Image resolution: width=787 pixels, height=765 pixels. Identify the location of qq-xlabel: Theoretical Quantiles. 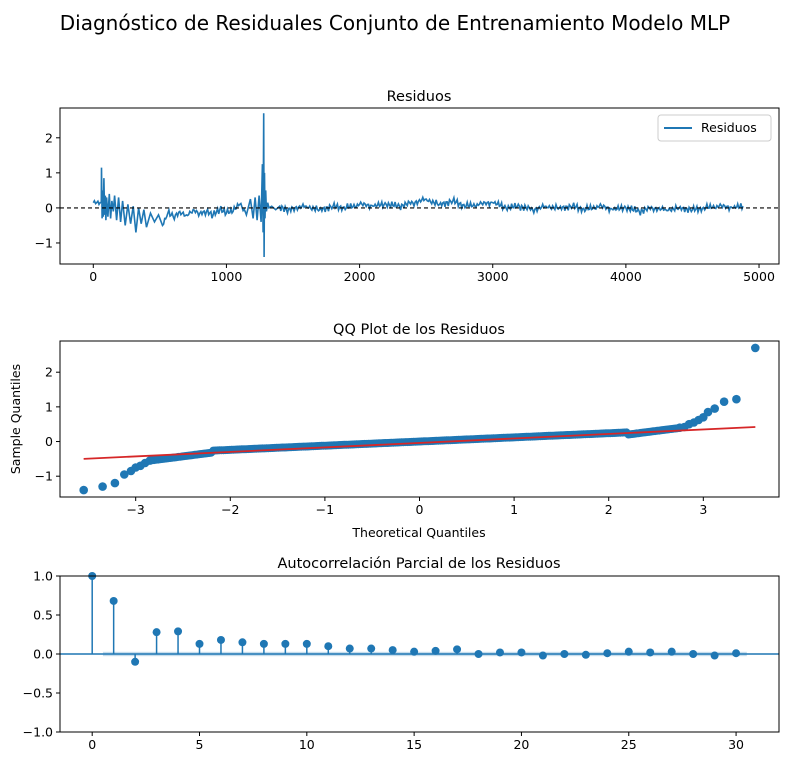
(418, 532).